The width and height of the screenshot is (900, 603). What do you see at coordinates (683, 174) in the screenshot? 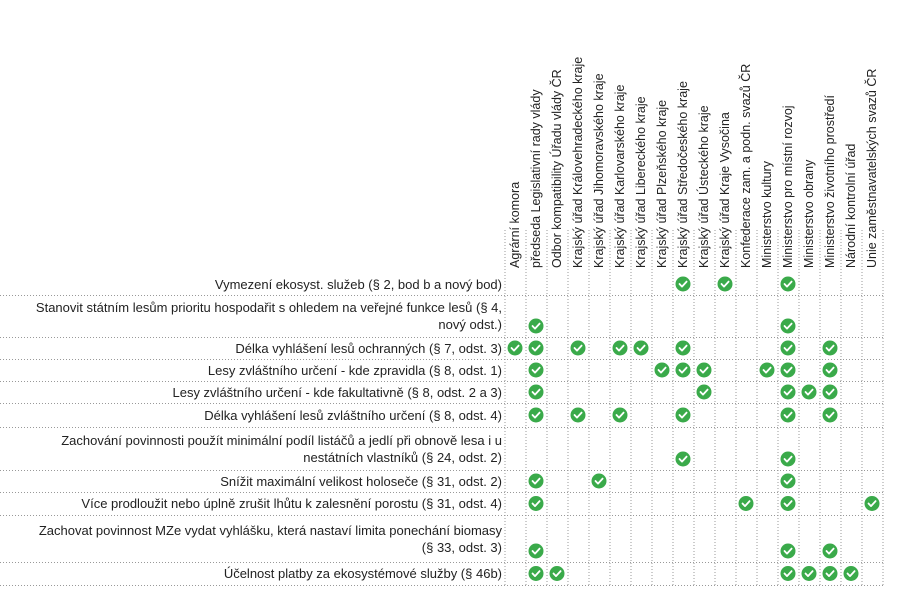
I see `column-header: Krajský úřad Středočeského kraje` at bounding box center [683, 174].